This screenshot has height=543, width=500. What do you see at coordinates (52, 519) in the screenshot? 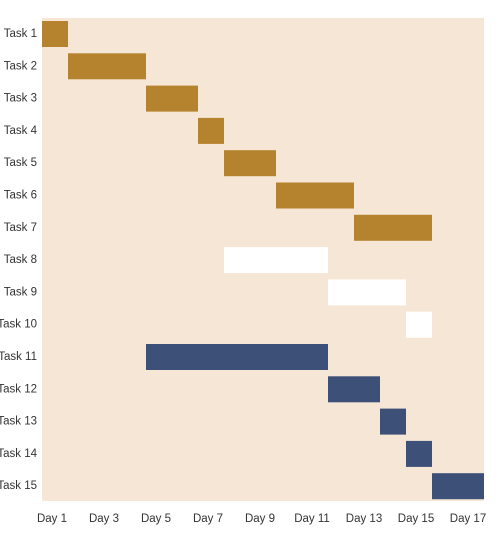
I see `x-tick-label: Day 1` at bounding box center [52, 519].